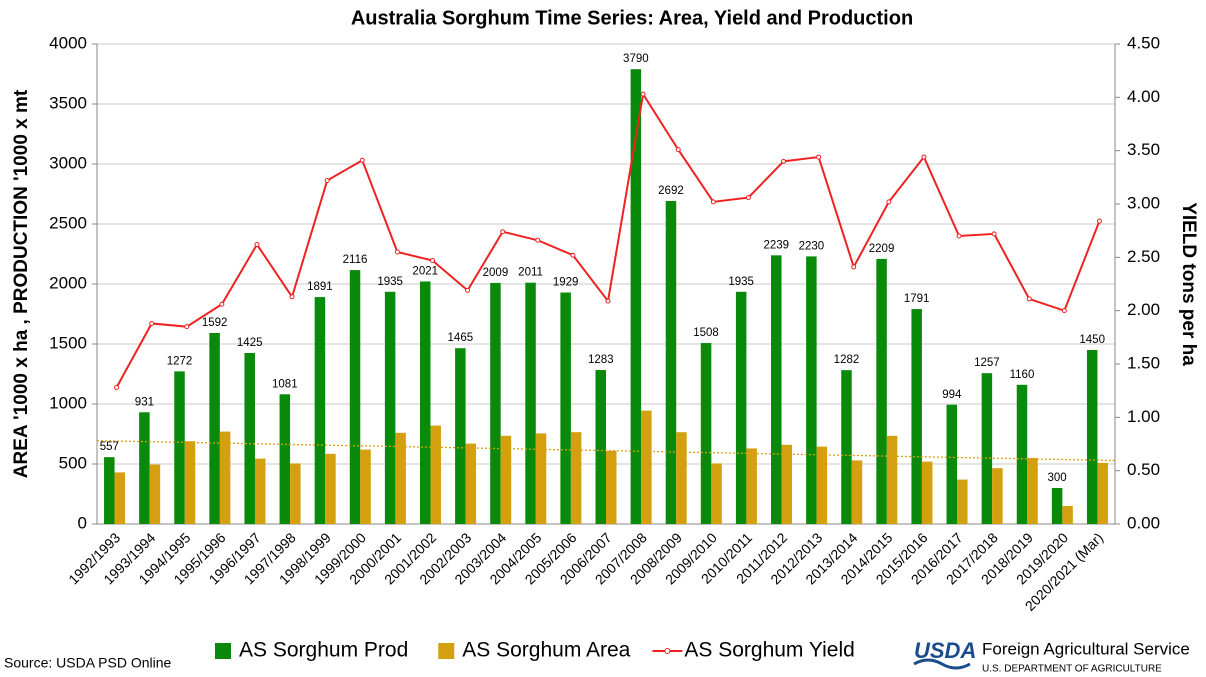 The image size is (1206, 677). What do you see at coordinates (671, 191) in the screenshot?
I see `data-label: 2692` at bounding box center [671, 191].